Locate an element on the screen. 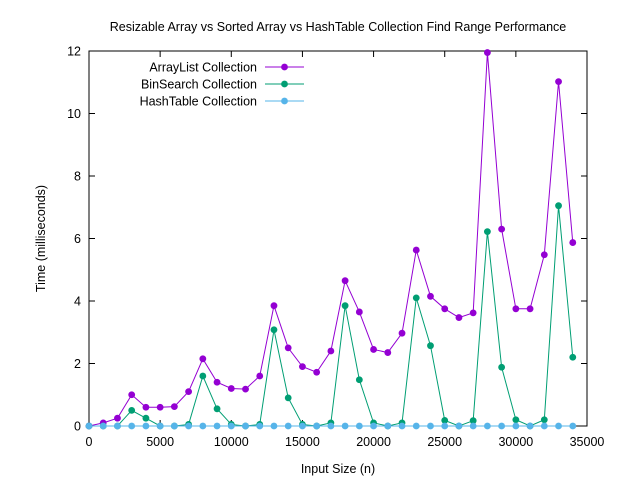  x-tick-label: 15000 is located at coordinates (302, 442).